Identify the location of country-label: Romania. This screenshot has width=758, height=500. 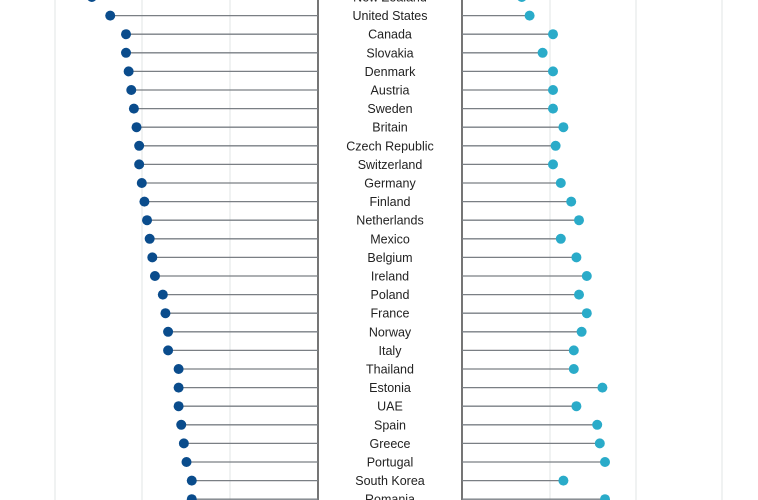
(390, 496).